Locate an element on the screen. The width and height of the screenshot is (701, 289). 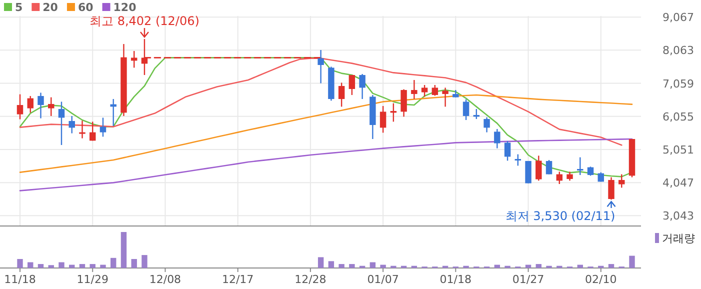
legend-label: 20 is located at coordinates (50, 7).